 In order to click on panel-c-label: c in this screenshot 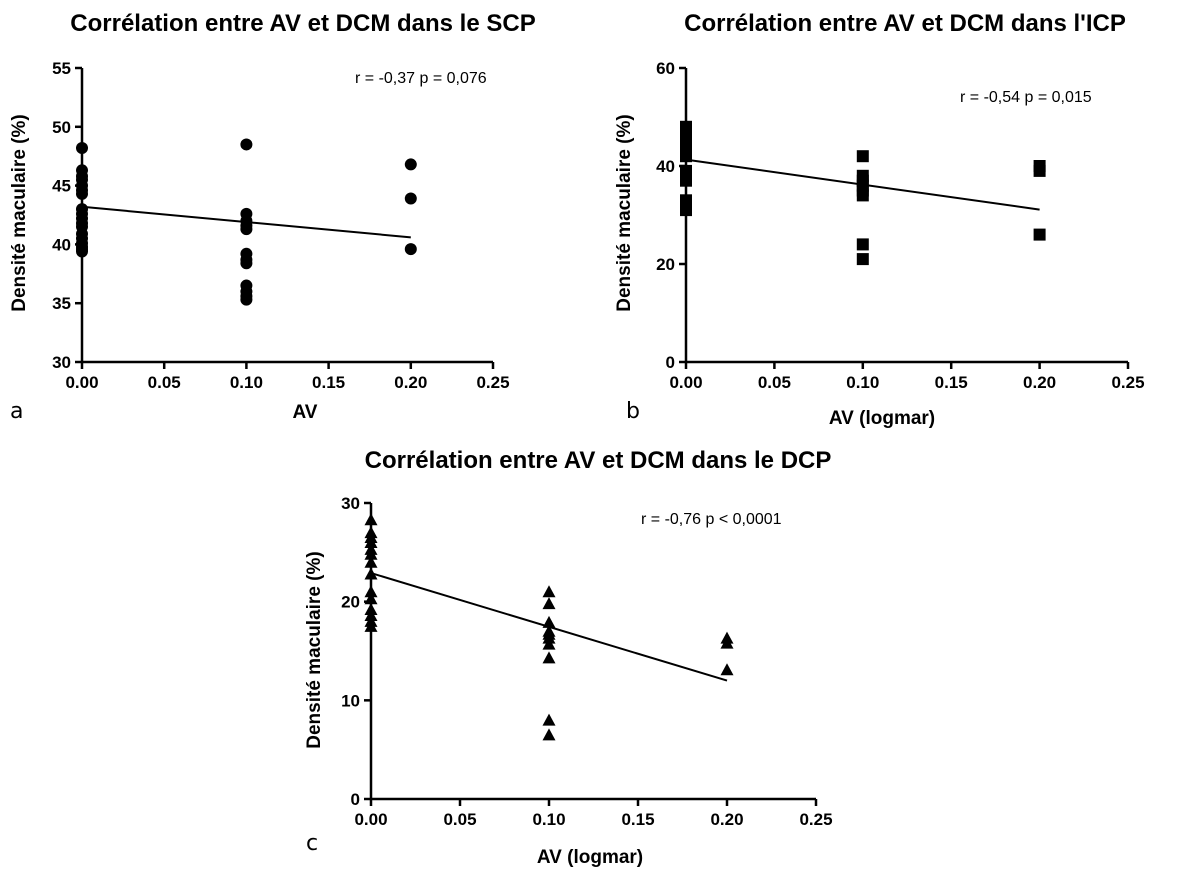, I will do `click(312, 843)`.